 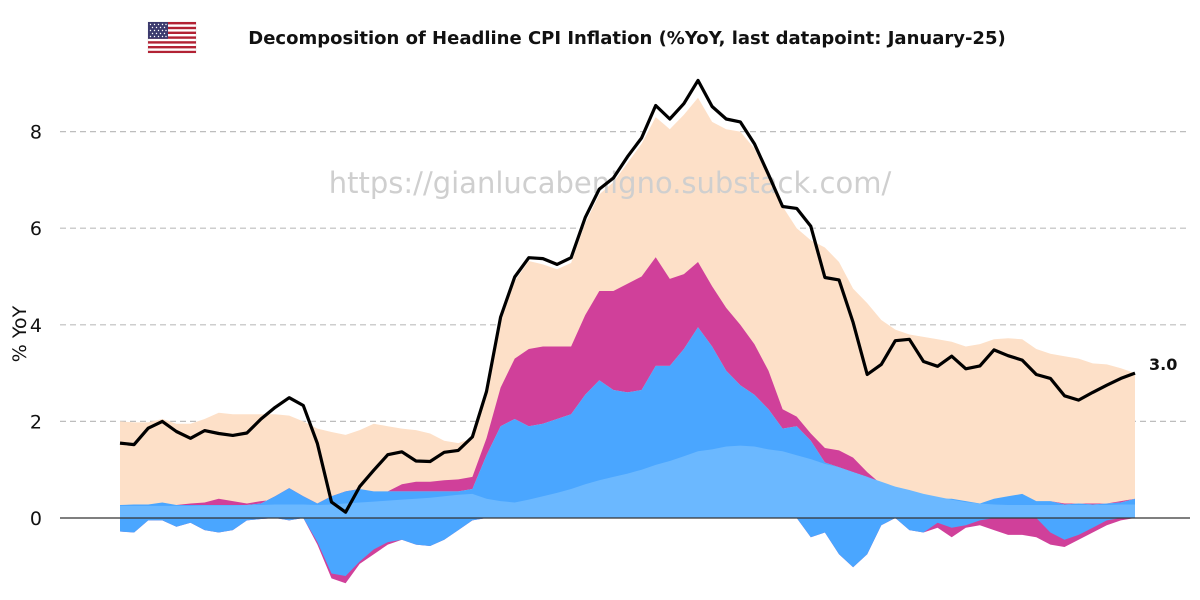 I want to click on y-tick-label: 0, so click(x=36, y=519).